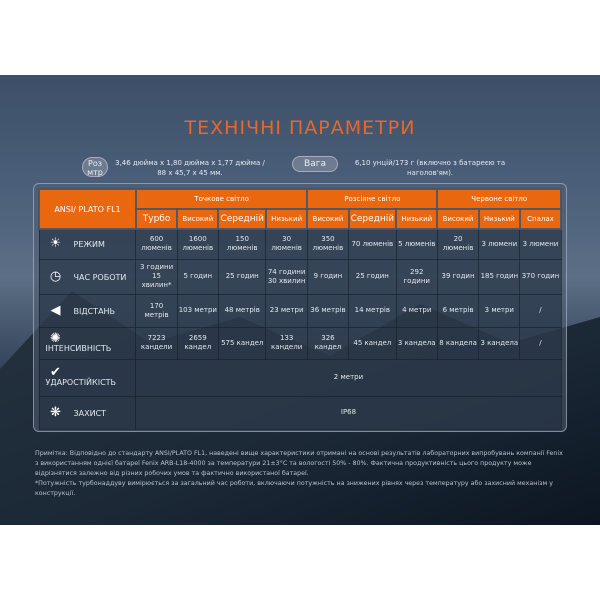  Describe the element at coordinates (55, 244) in the screenshot. I see `sun-rays-icon: ☀` at that location.